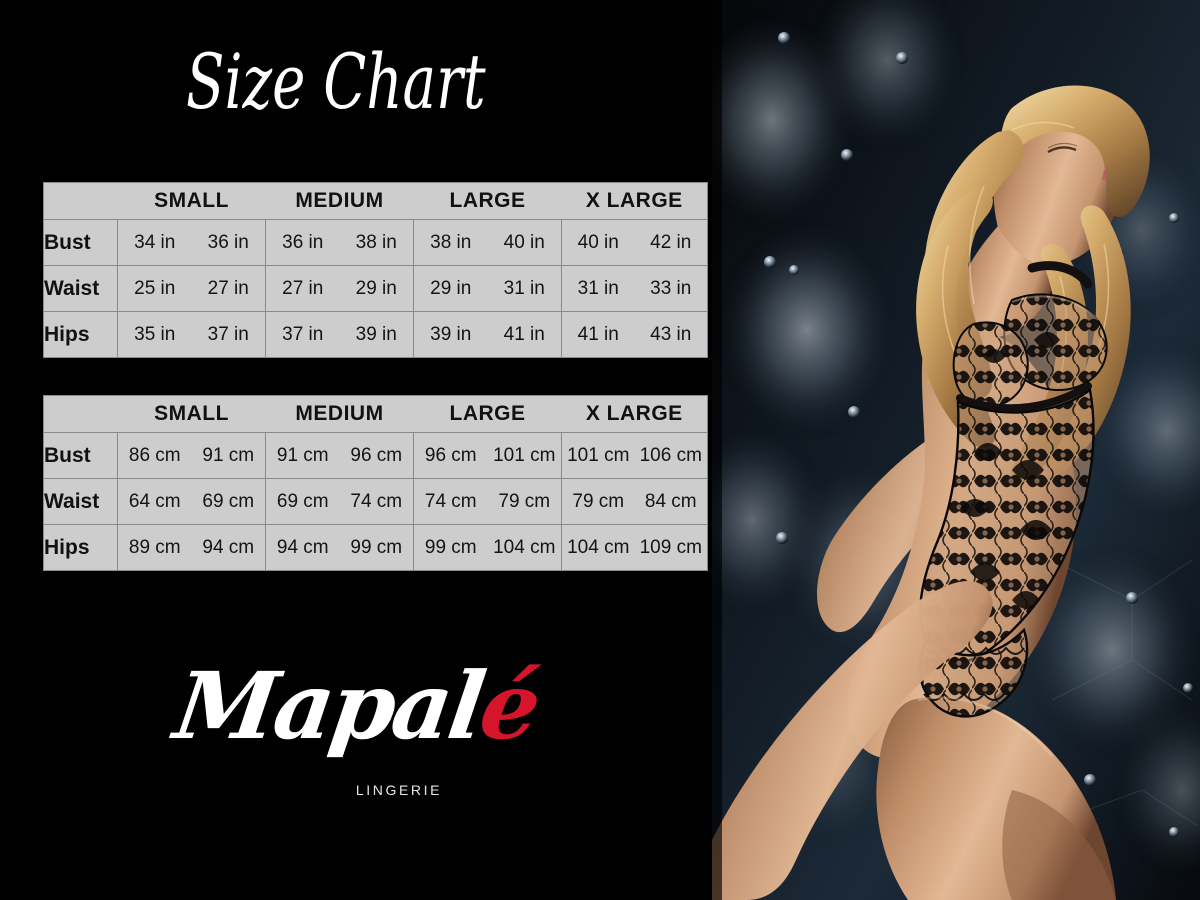 The image size is (1200, 900). Describe the element at coordinates (524, 334) in the screenshot. I see `value-max: 41 in` at that location.